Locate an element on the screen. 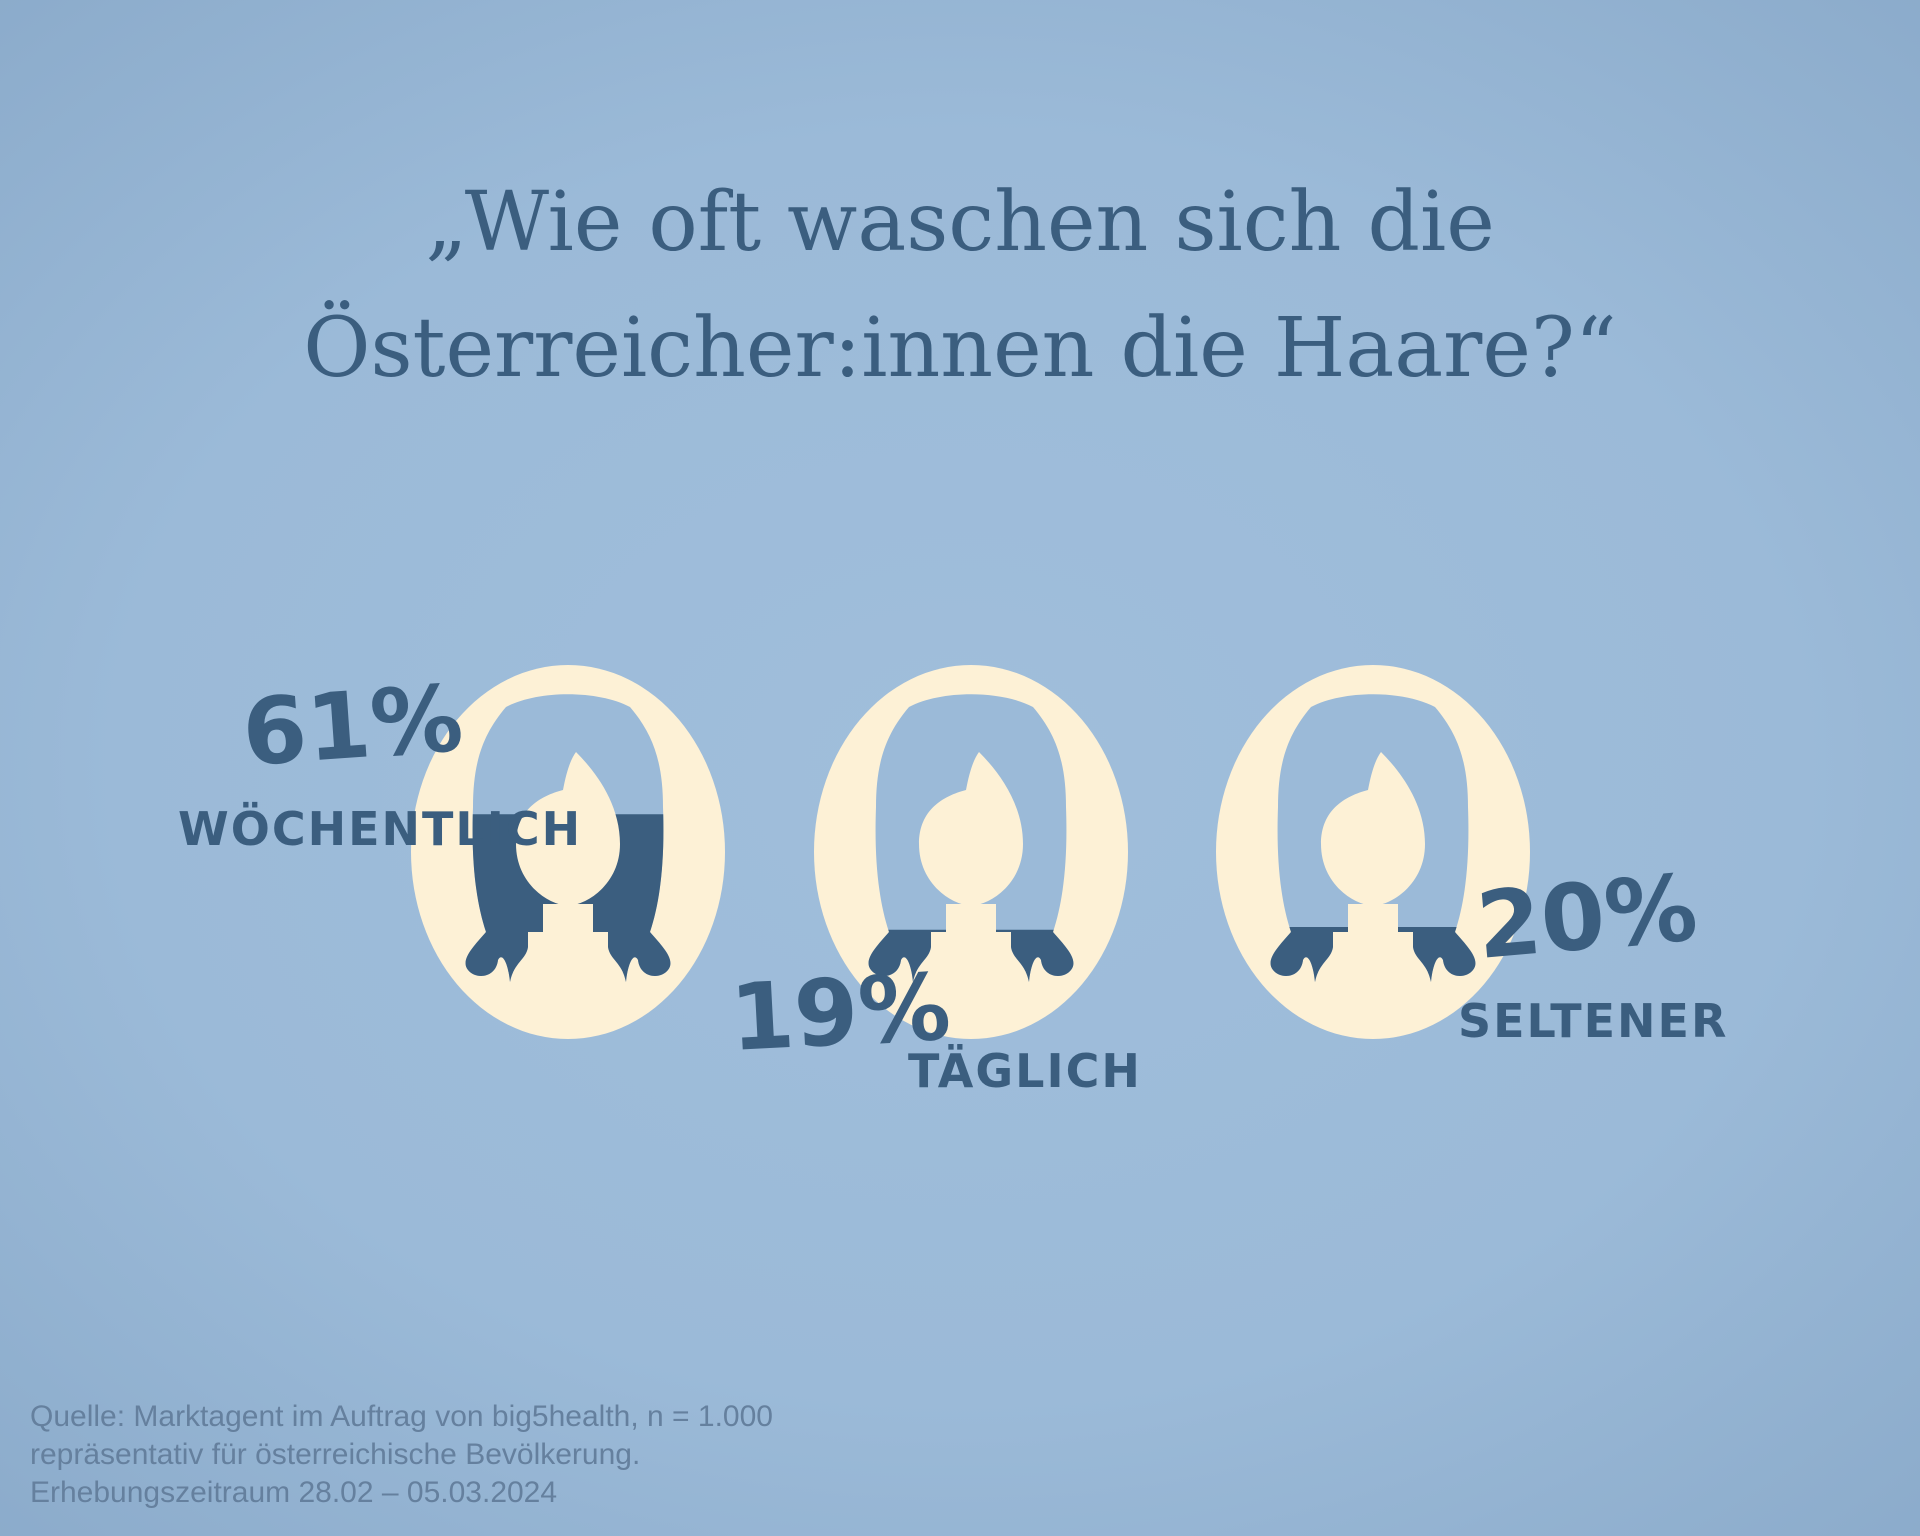 The width and height of the screenshot is (1920, 1536). category-label: WÖCHENTLICH is located at coordinates (380, 829).